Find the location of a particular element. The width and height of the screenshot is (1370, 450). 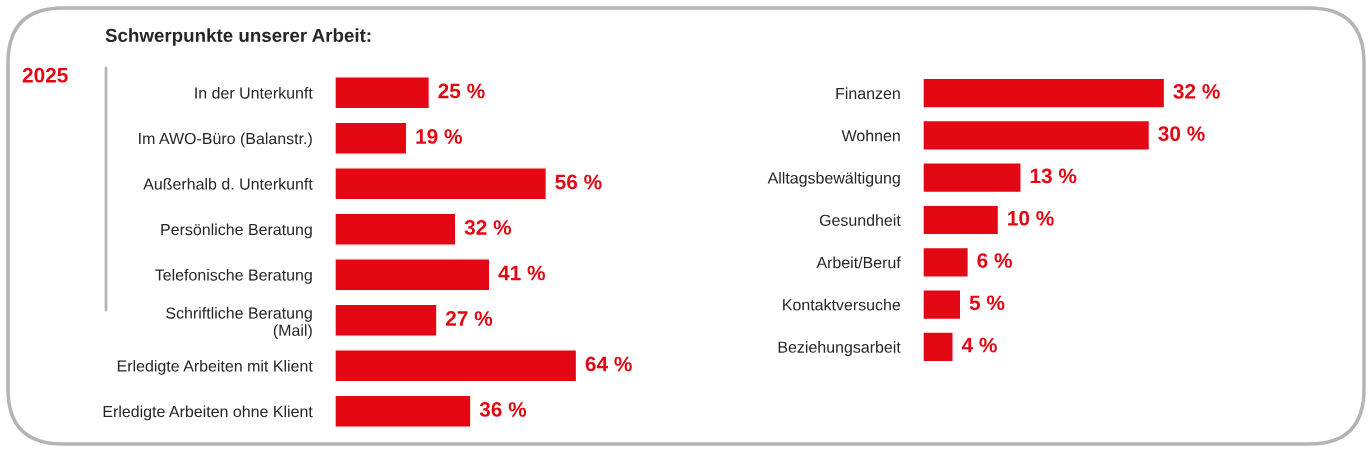

y-tick-label: Finanzen is located at coordinates (868, 93).